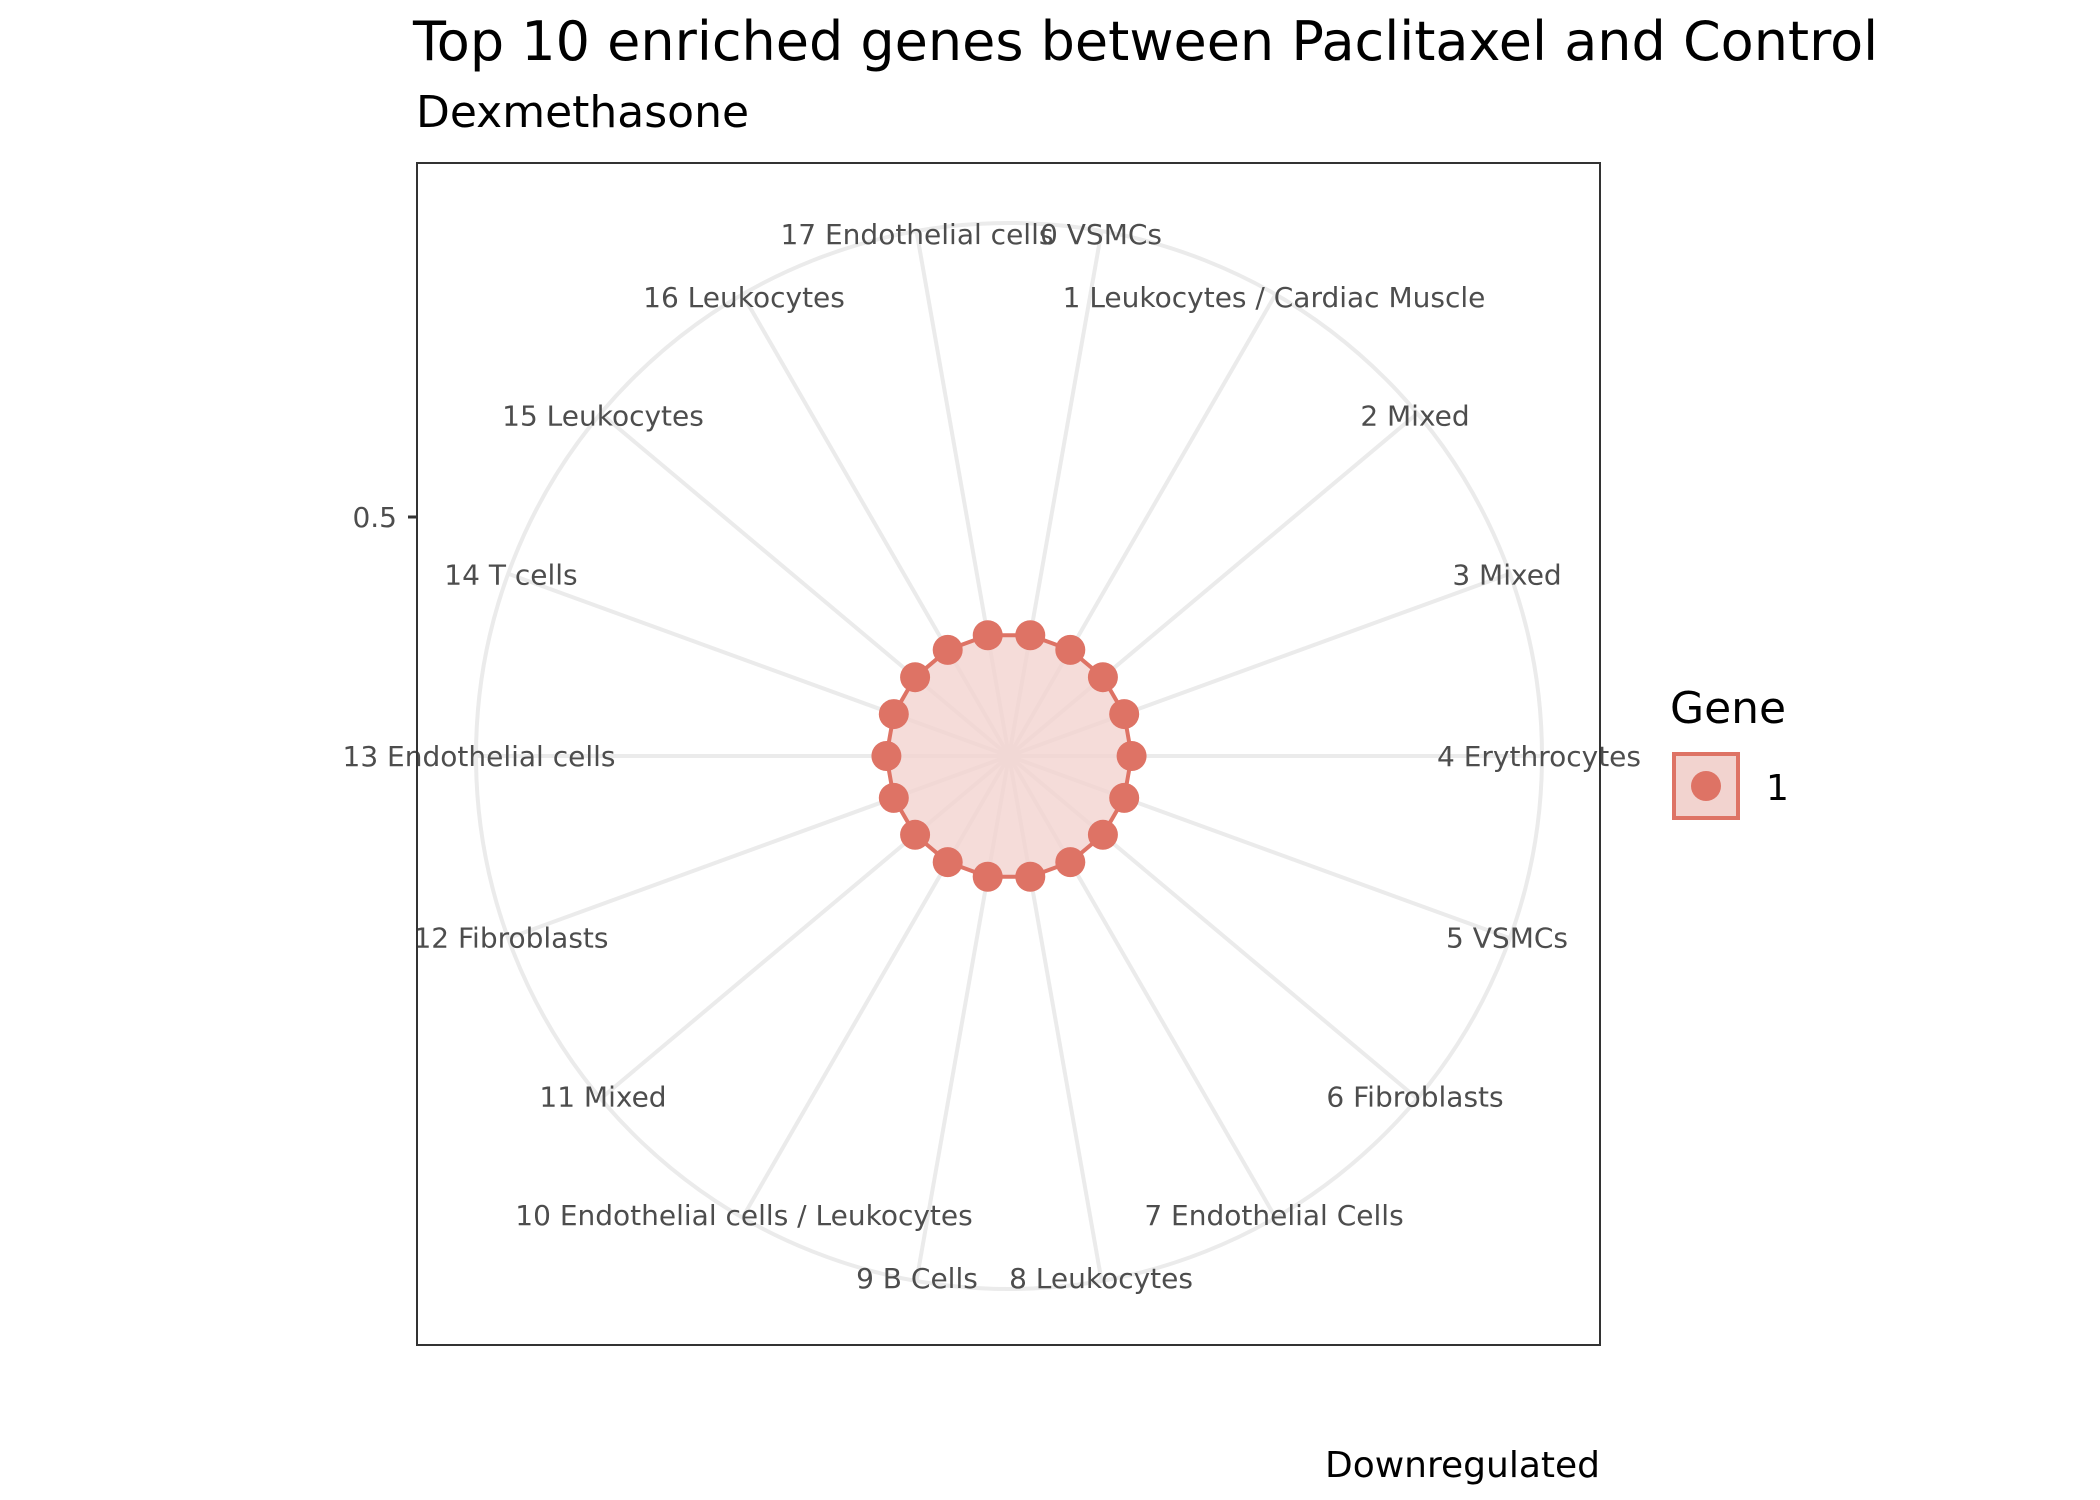 The height and width of the screenshot is (1500, 2100). I want to click on series-layer, so click(1009, 756).